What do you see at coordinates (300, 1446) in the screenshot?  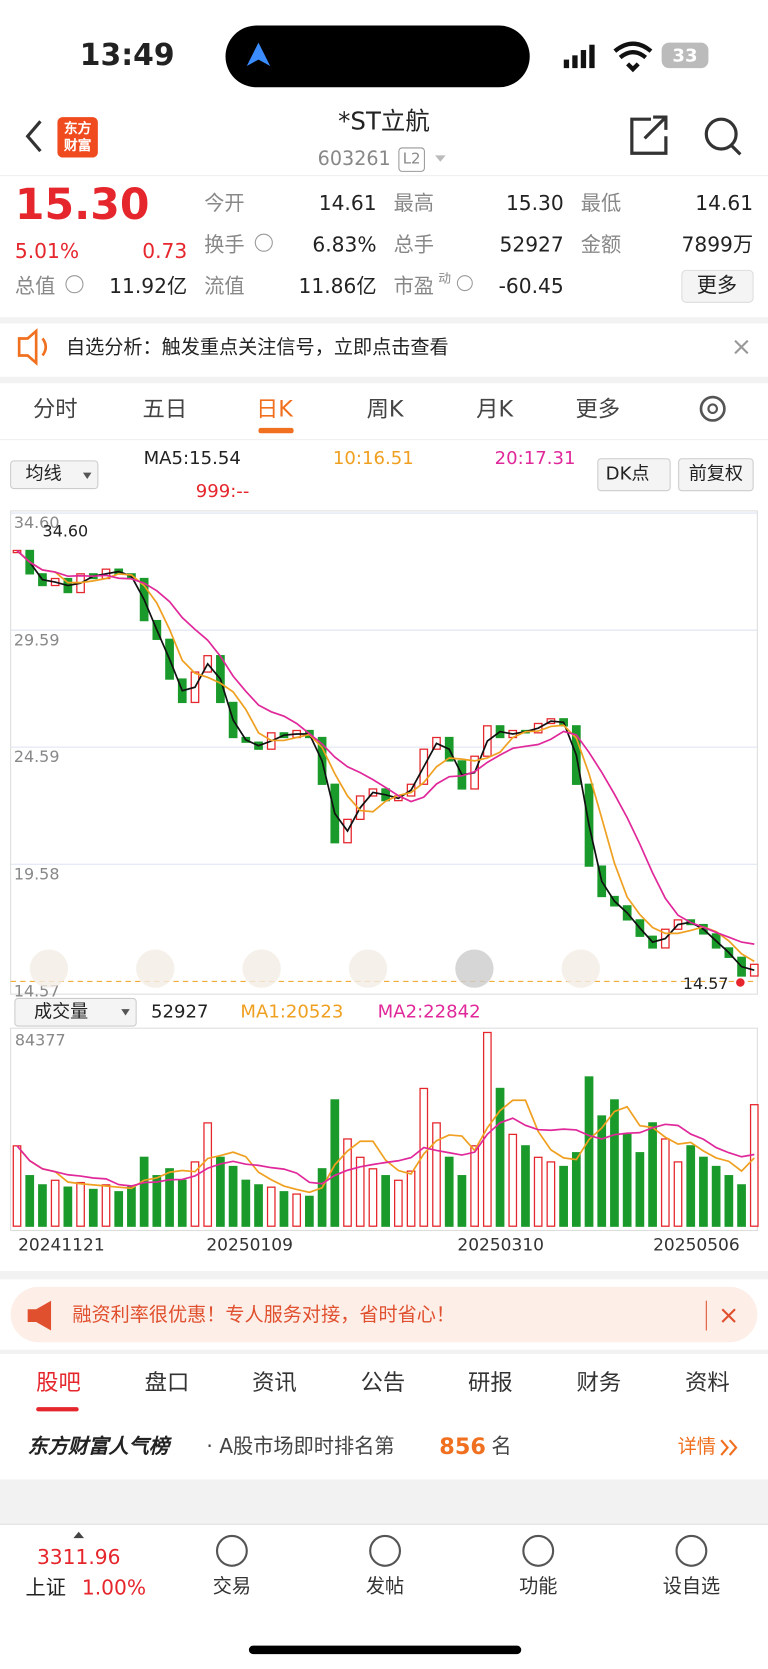 I see `rank-text: · A股市场即时排名第` at bounding box center [300, 1446].